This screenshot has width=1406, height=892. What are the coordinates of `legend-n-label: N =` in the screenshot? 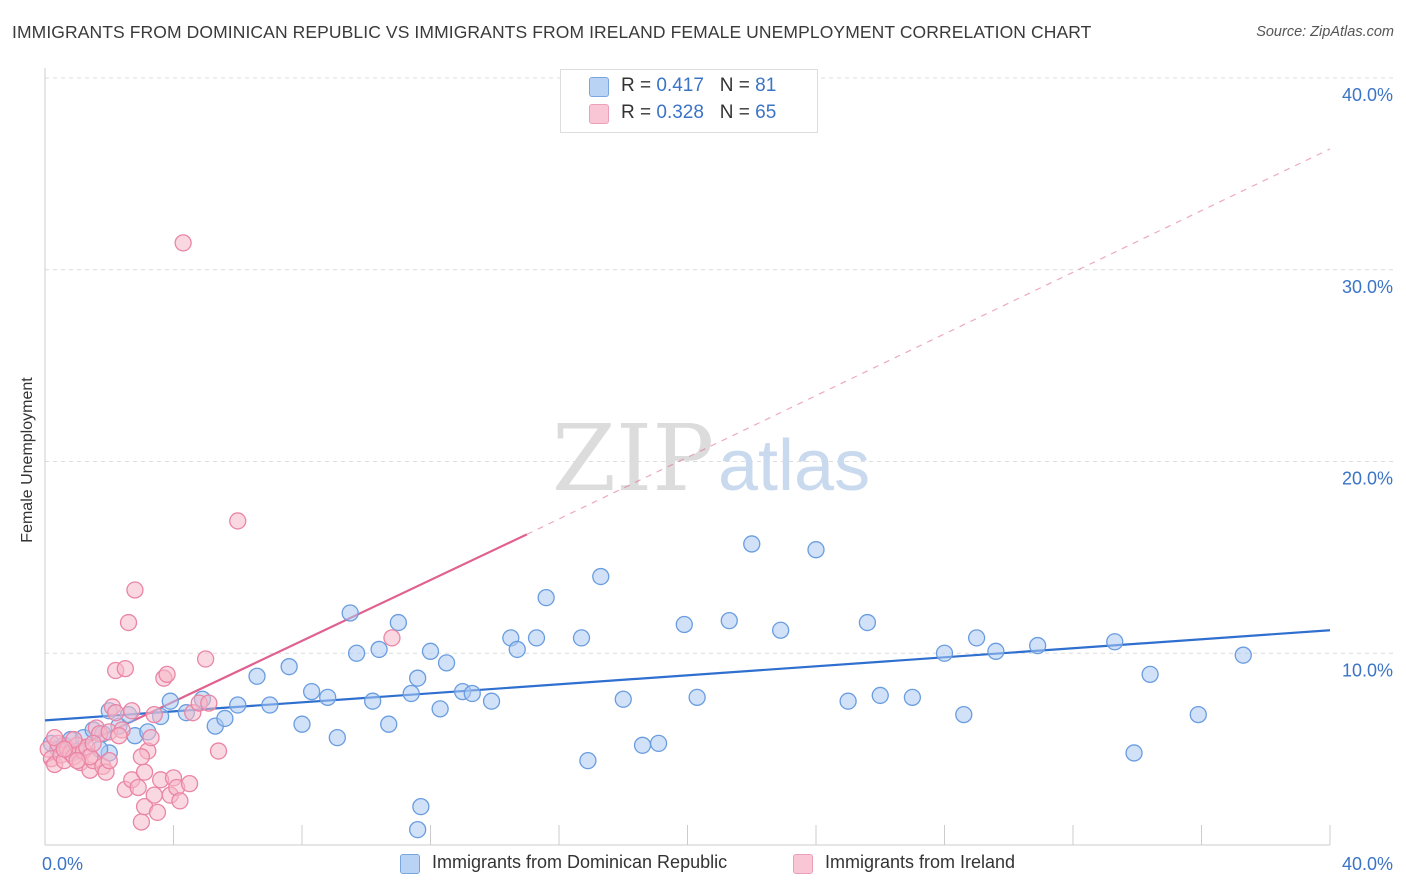 It's located at (737, 112).